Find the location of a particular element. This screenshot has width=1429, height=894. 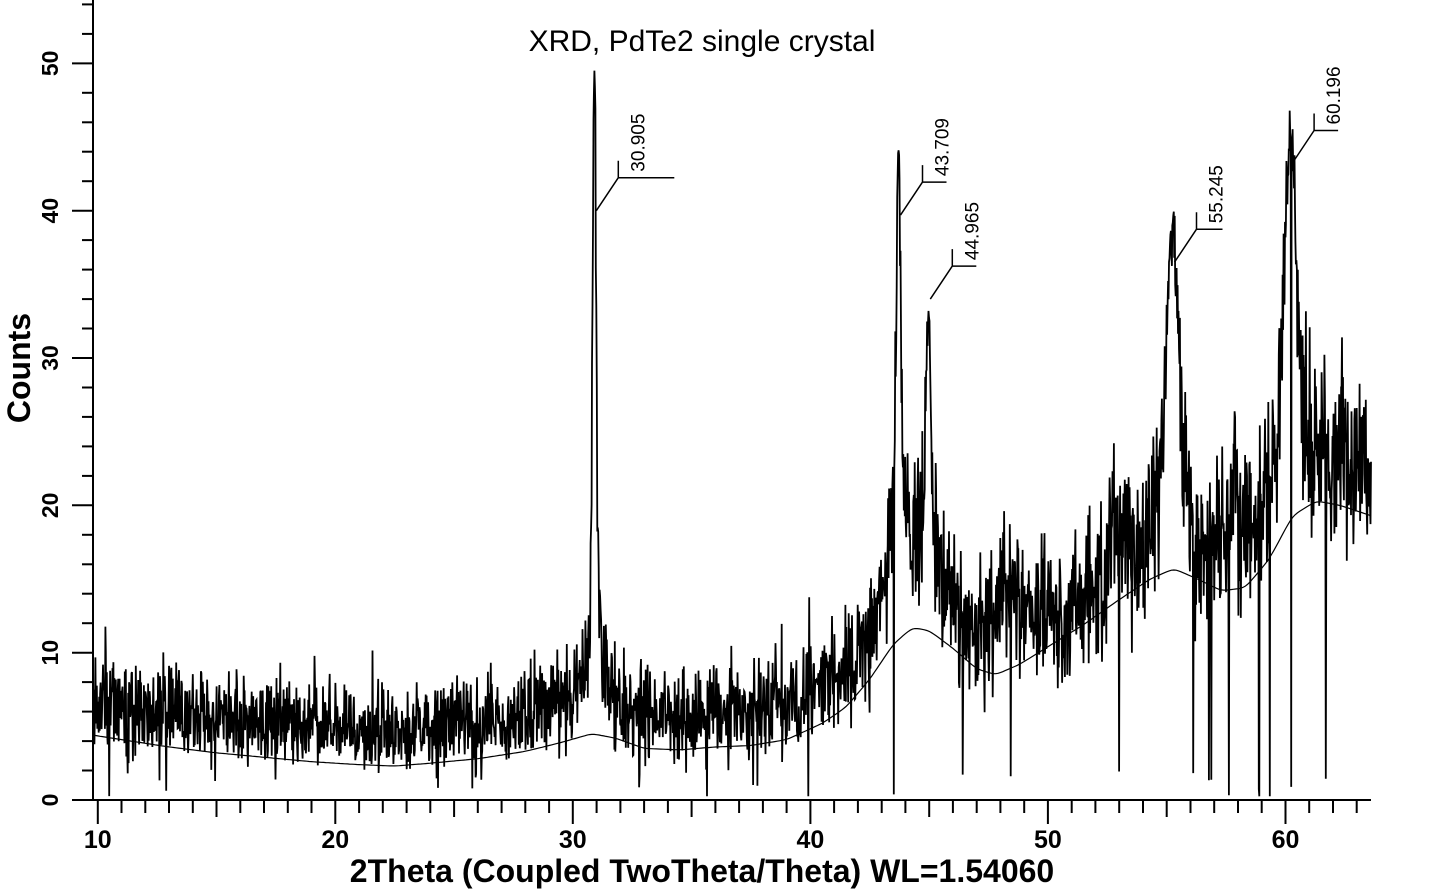

y-axis-ticks: 0 10 20 30 40 50 is located at coordinates (64, 405).